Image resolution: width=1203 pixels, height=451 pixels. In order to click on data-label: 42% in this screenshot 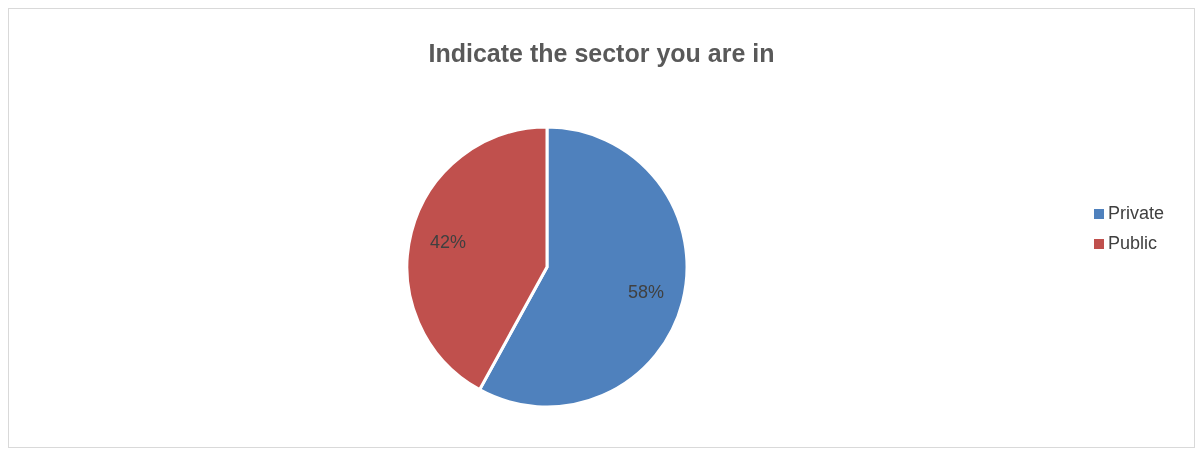, I will do `click(448, 241)`.